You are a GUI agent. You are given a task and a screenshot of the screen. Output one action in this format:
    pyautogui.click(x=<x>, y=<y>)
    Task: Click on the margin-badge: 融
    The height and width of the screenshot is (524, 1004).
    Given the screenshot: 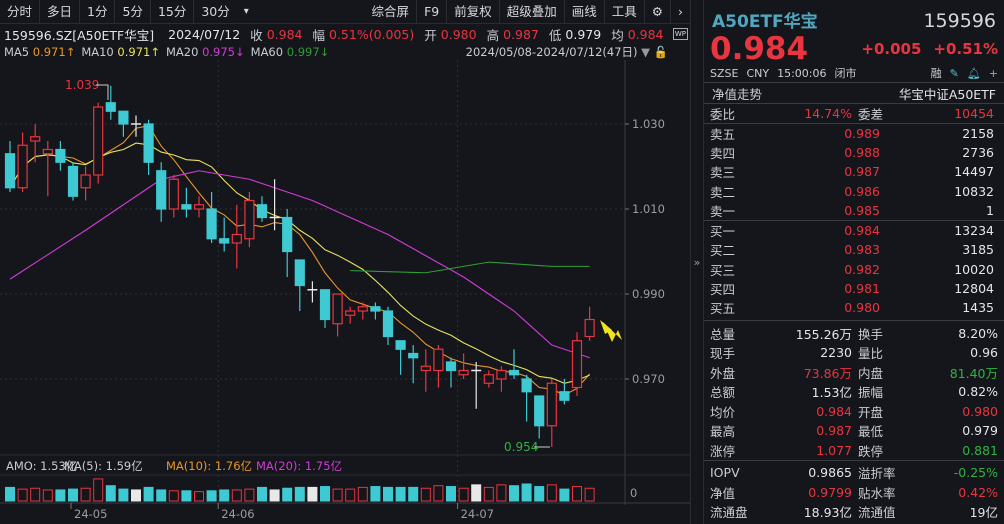 What is the action you would take?
    pyautogui.click(x=936, y=73)
    